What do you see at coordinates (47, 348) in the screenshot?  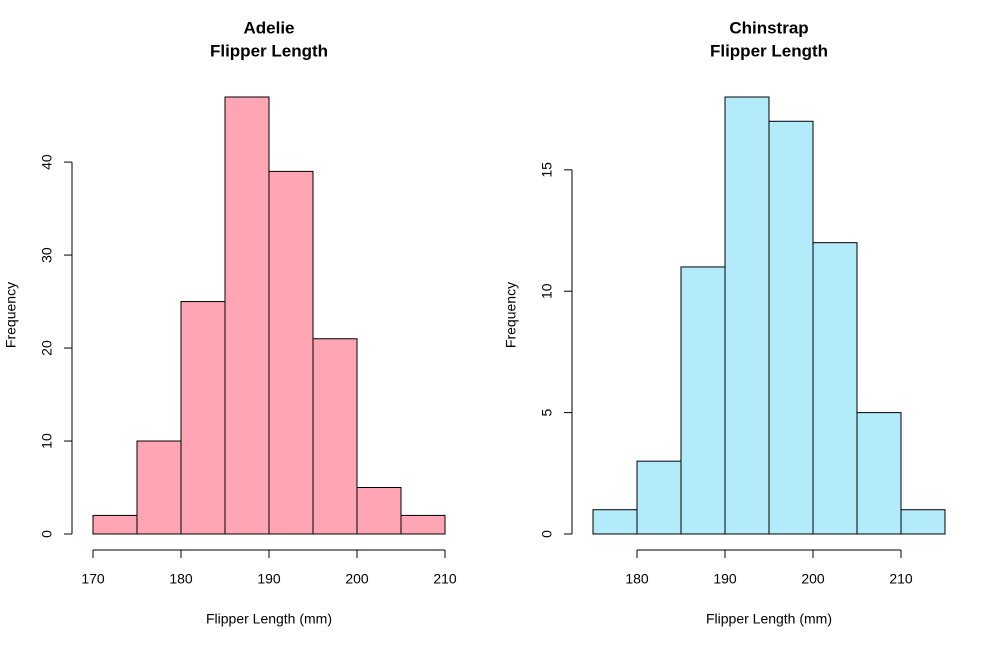 I see `y-tick-label: 20` at bounding box center [47, 348].